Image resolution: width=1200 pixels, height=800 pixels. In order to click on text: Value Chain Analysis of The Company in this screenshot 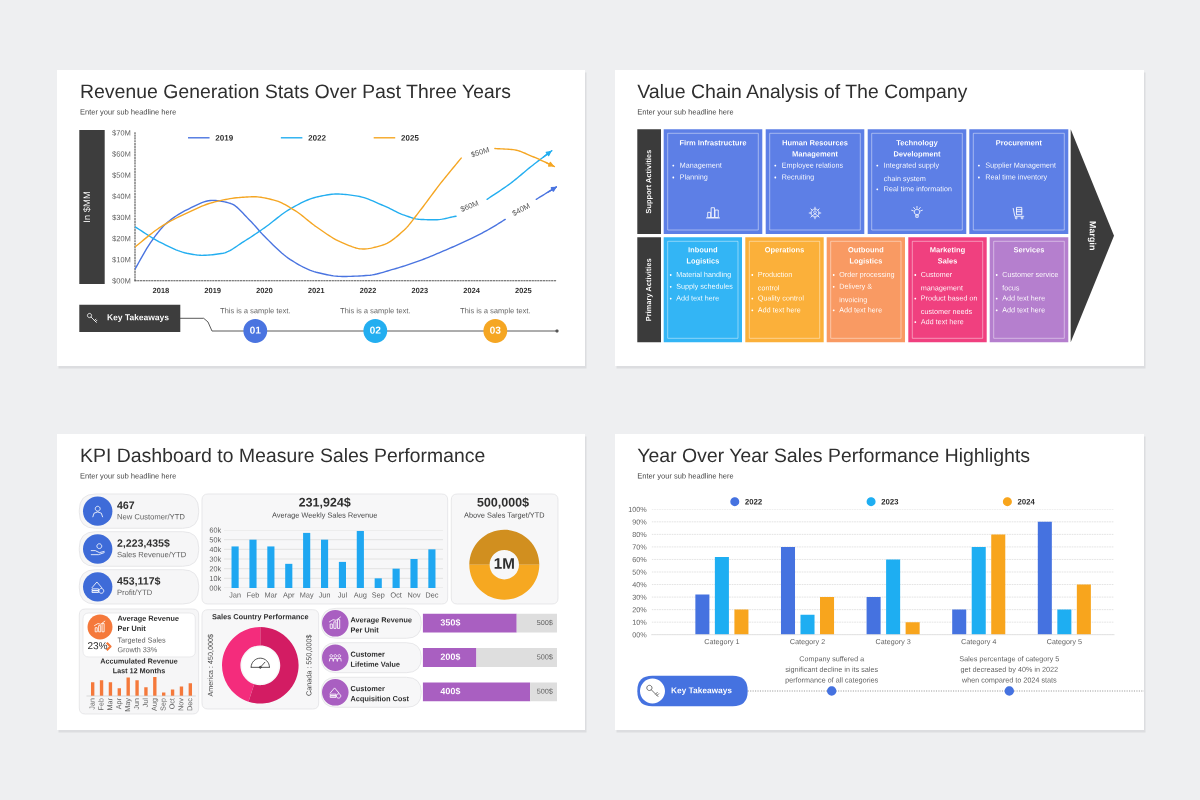, I will do `click(802, 93)`.